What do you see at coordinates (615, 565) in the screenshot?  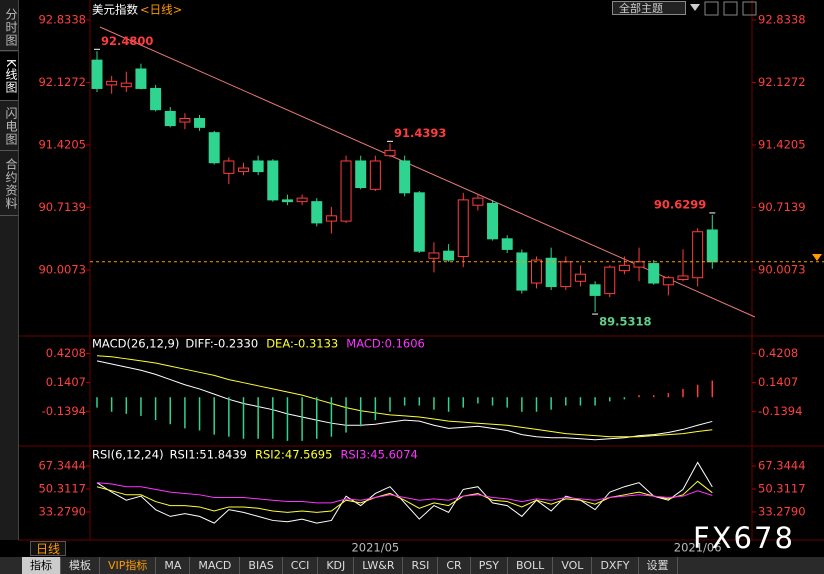 I see `toolbar-tab: DXFY` at bounding box center [615, 565].